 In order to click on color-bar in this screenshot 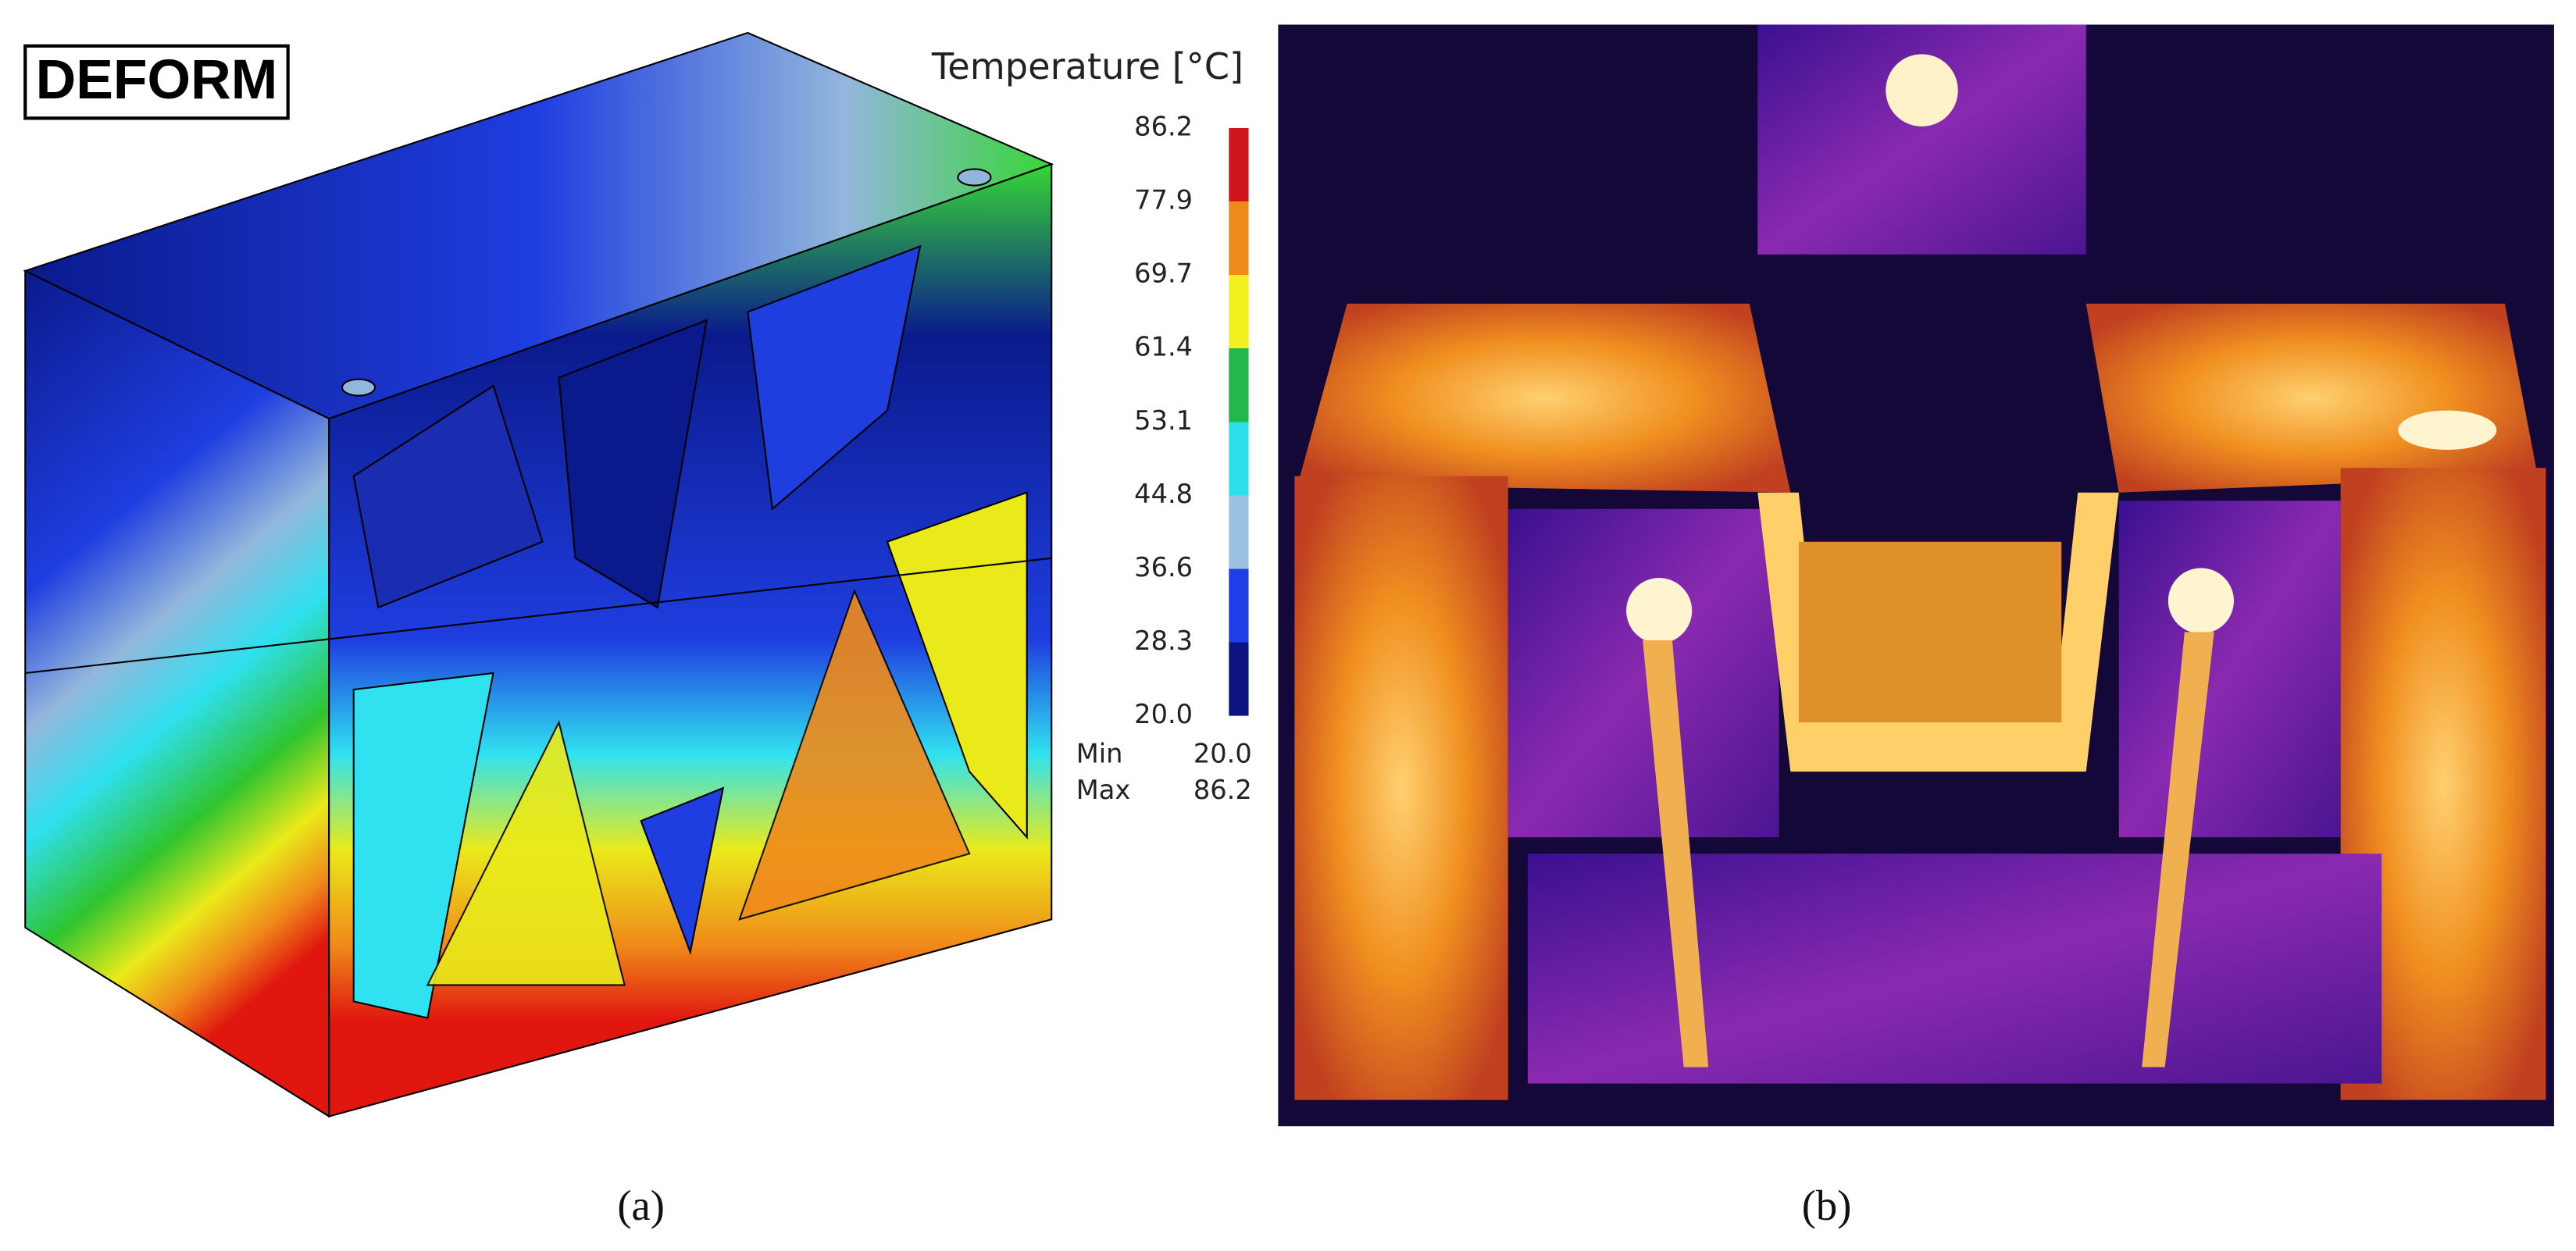, I will do `click(1239, 421)`.